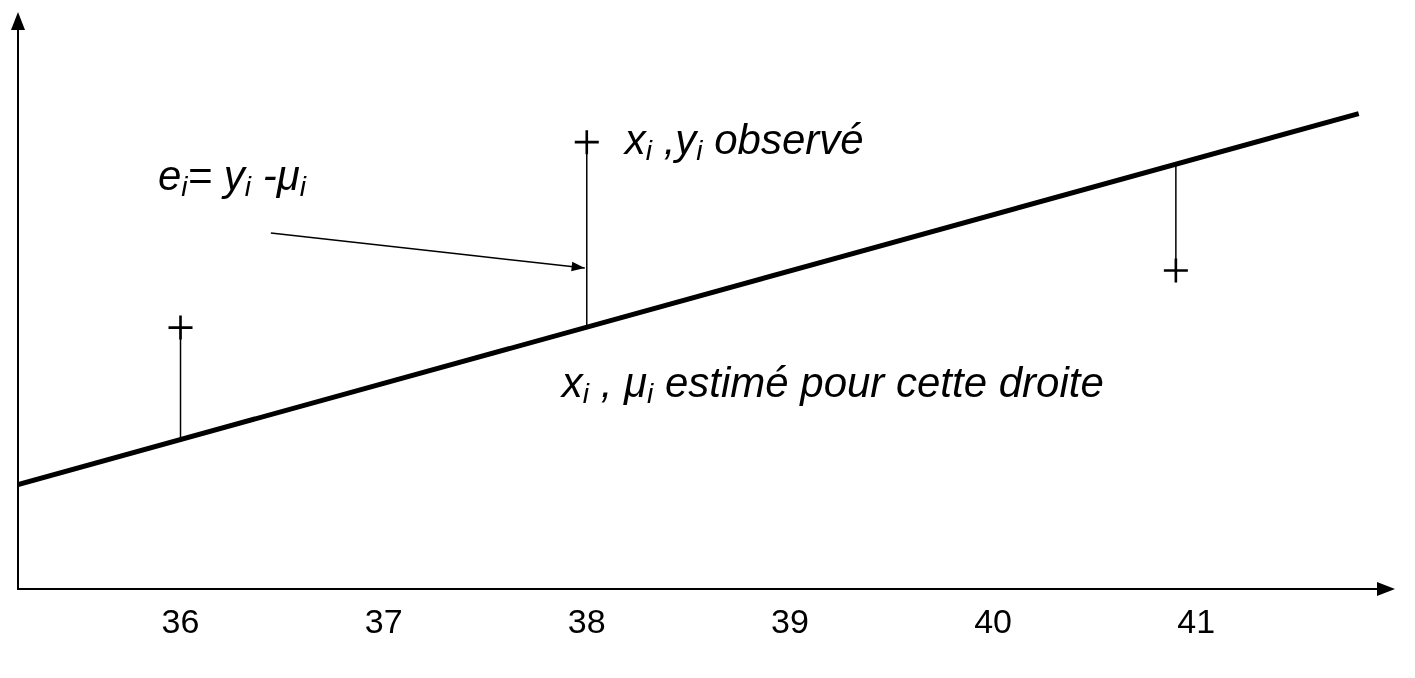 This screenshot has width=1415, height=678. Describe the element at coordinates (383, 620) in the screenshot. I see `x-tick-label: 37` at that location.